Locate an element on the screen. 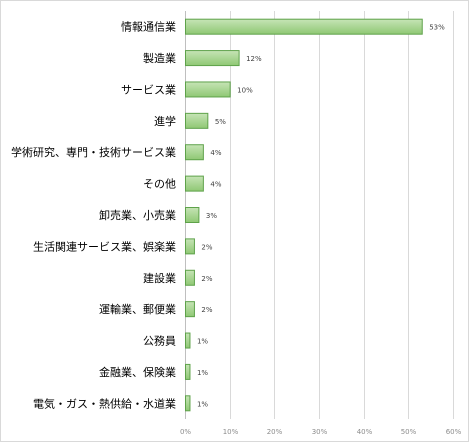 The image size is (469, 442). category-label: 進学 is located at coordinates (165, 121).